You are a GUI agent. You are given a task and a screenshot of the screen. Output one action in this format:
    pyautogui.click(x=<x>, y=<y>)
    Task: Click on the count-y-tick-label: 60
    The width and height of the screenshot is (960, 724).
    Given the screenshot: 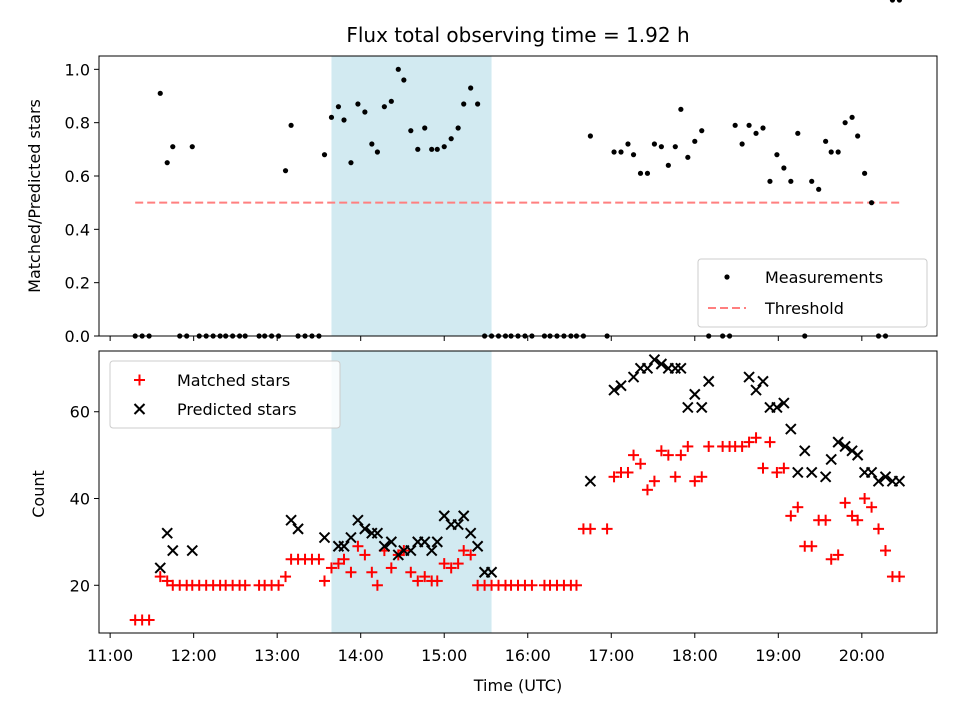 What is the action you would take?
    pyautogui.click(x=80, y=412)
    